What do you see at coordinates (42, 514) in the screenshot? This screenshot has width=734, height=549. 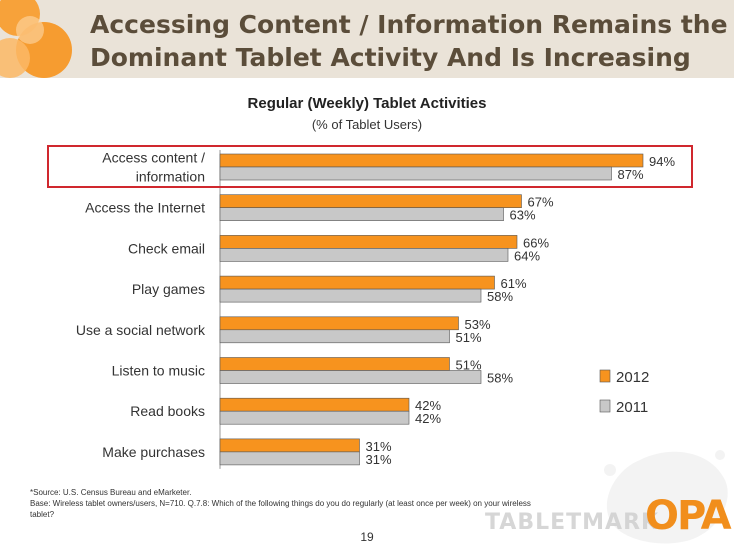 I see `footnote-base-cont: tablet?` at bounding box center [42, 514].